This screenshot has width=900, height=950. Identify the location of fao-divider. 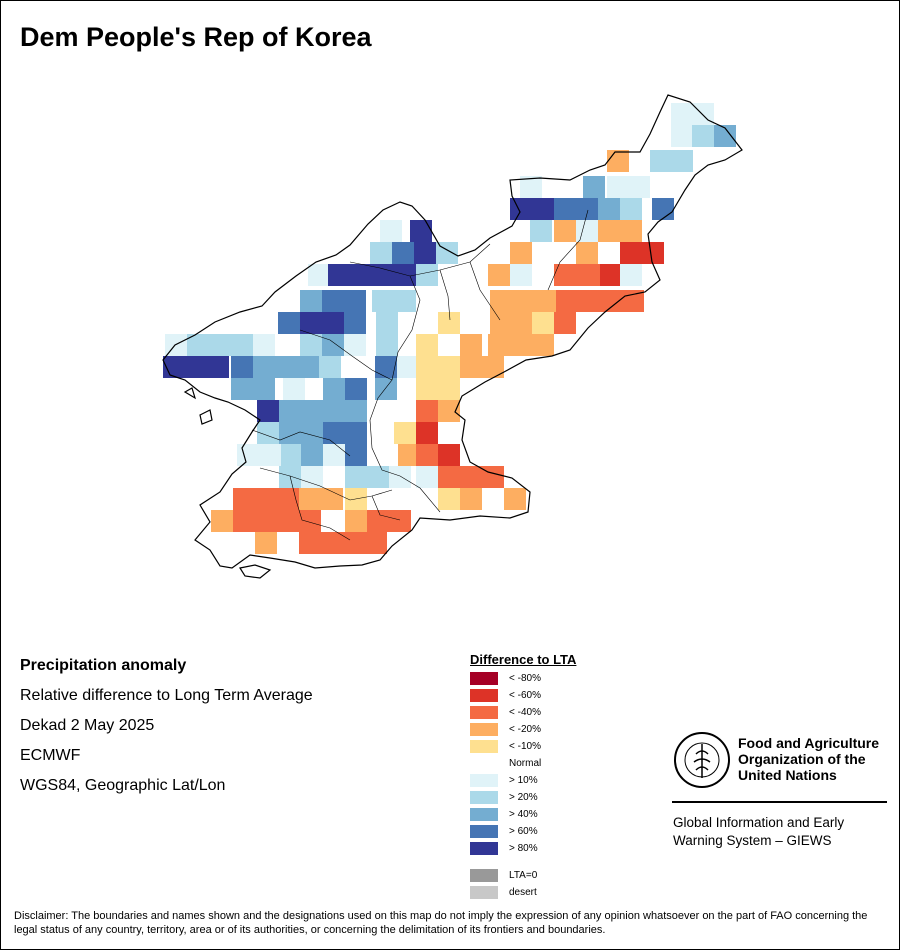
(779, 802).